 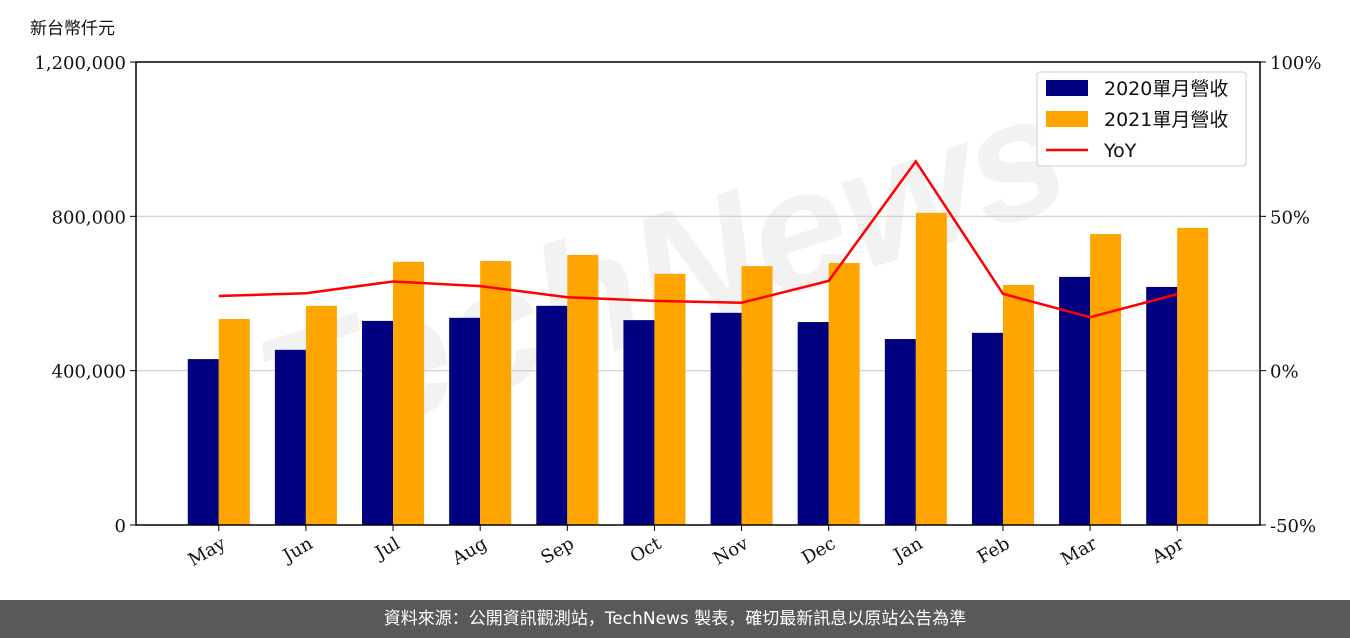 I want to click on bar-2021-aug, so click(x=496, y=393).